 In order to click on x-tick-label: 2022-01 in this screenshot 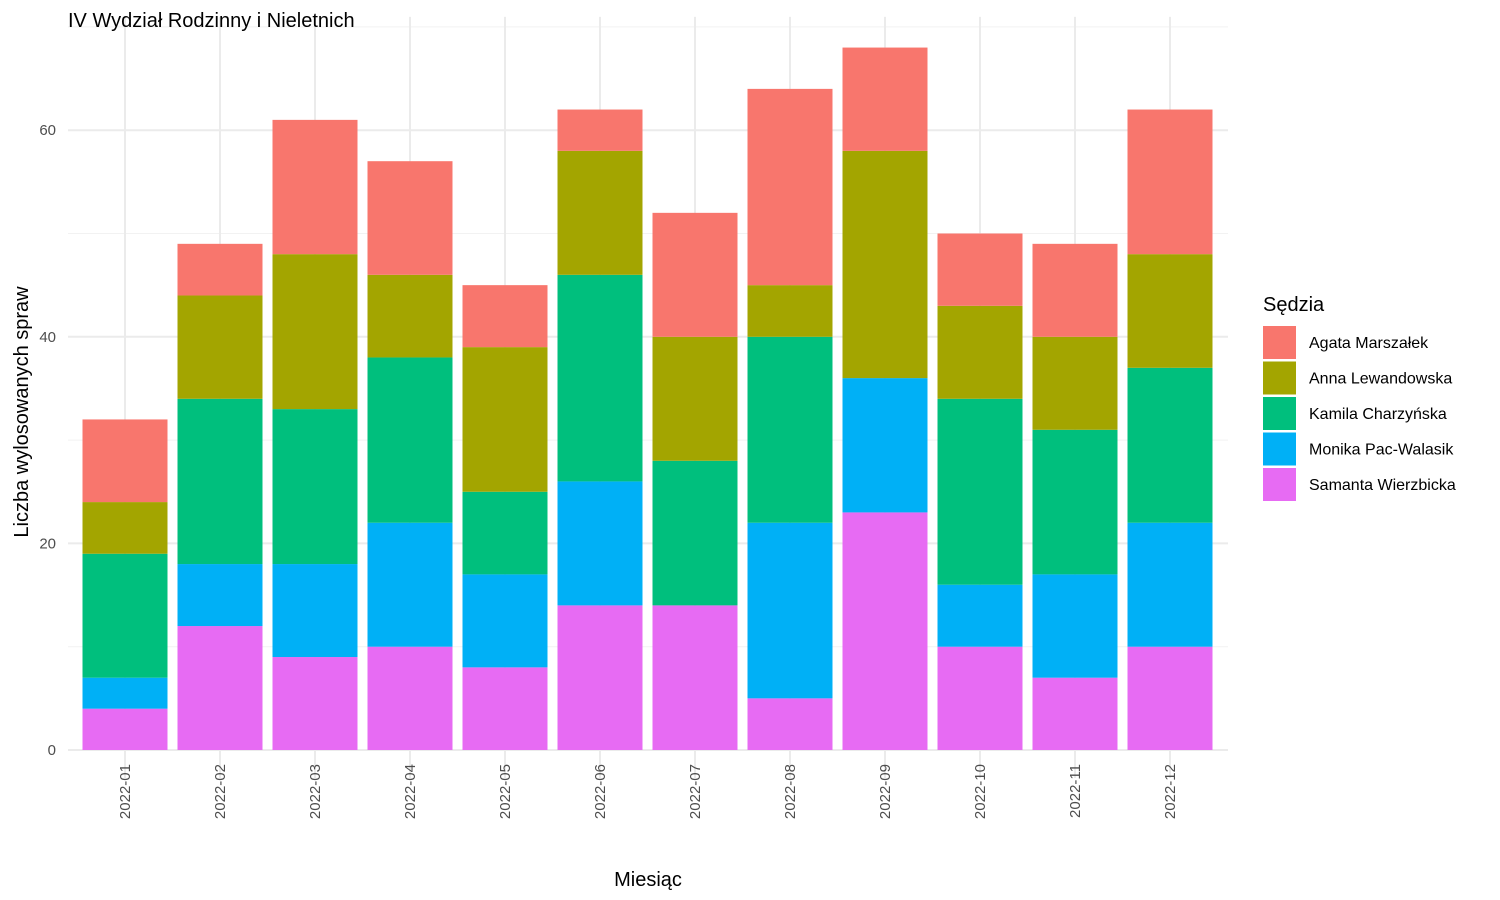, I will do `click(125, 791)`.